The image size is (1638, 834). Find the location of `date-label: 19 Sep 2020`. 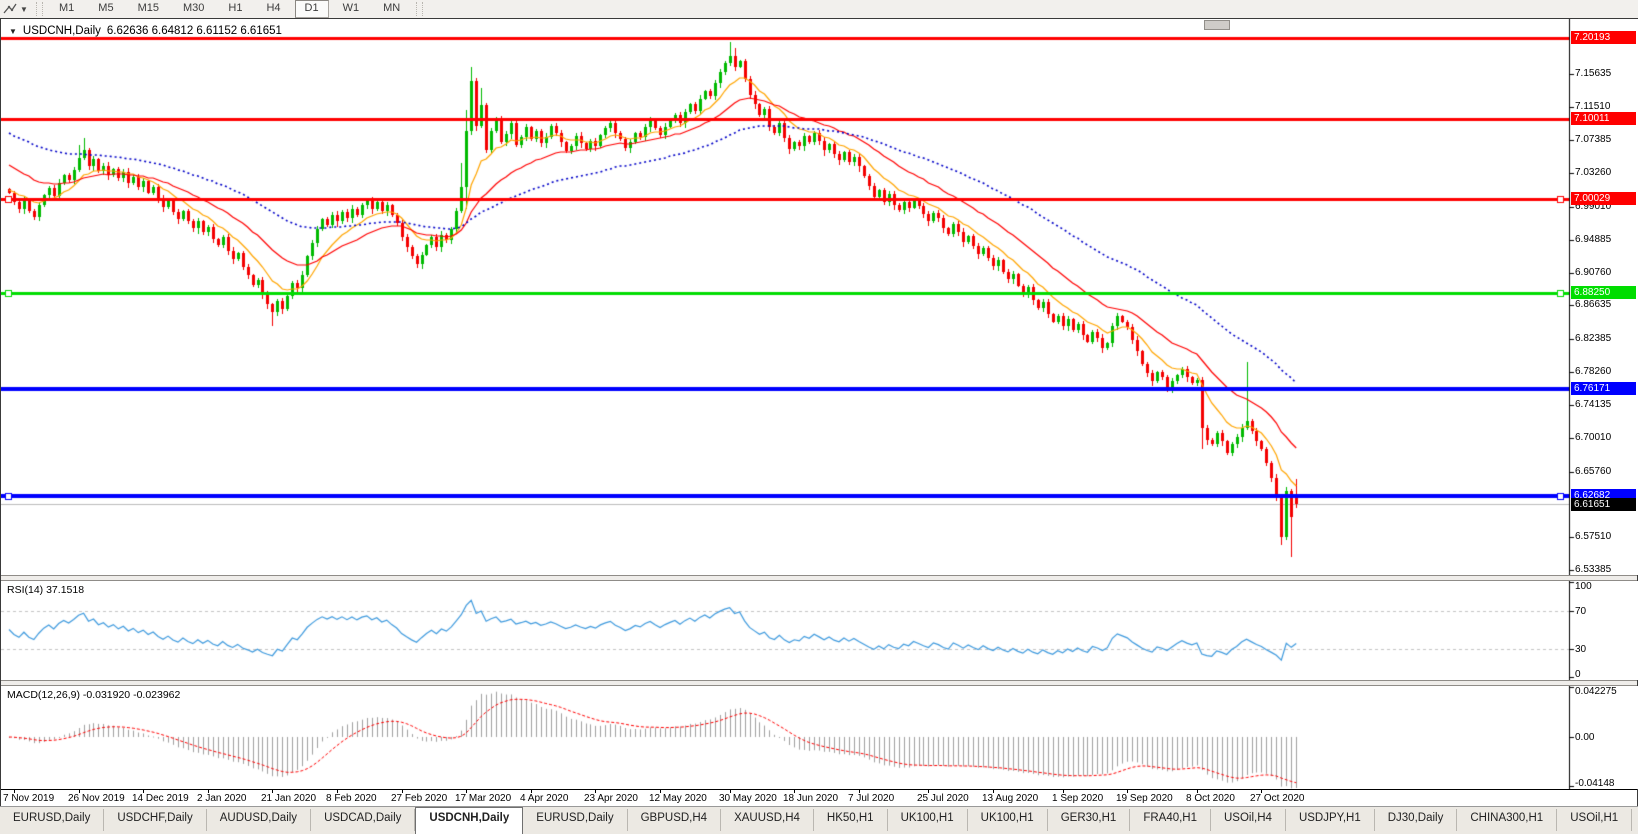

date-label: 19 Sep 2020 is located at coordinates (1144, 798).